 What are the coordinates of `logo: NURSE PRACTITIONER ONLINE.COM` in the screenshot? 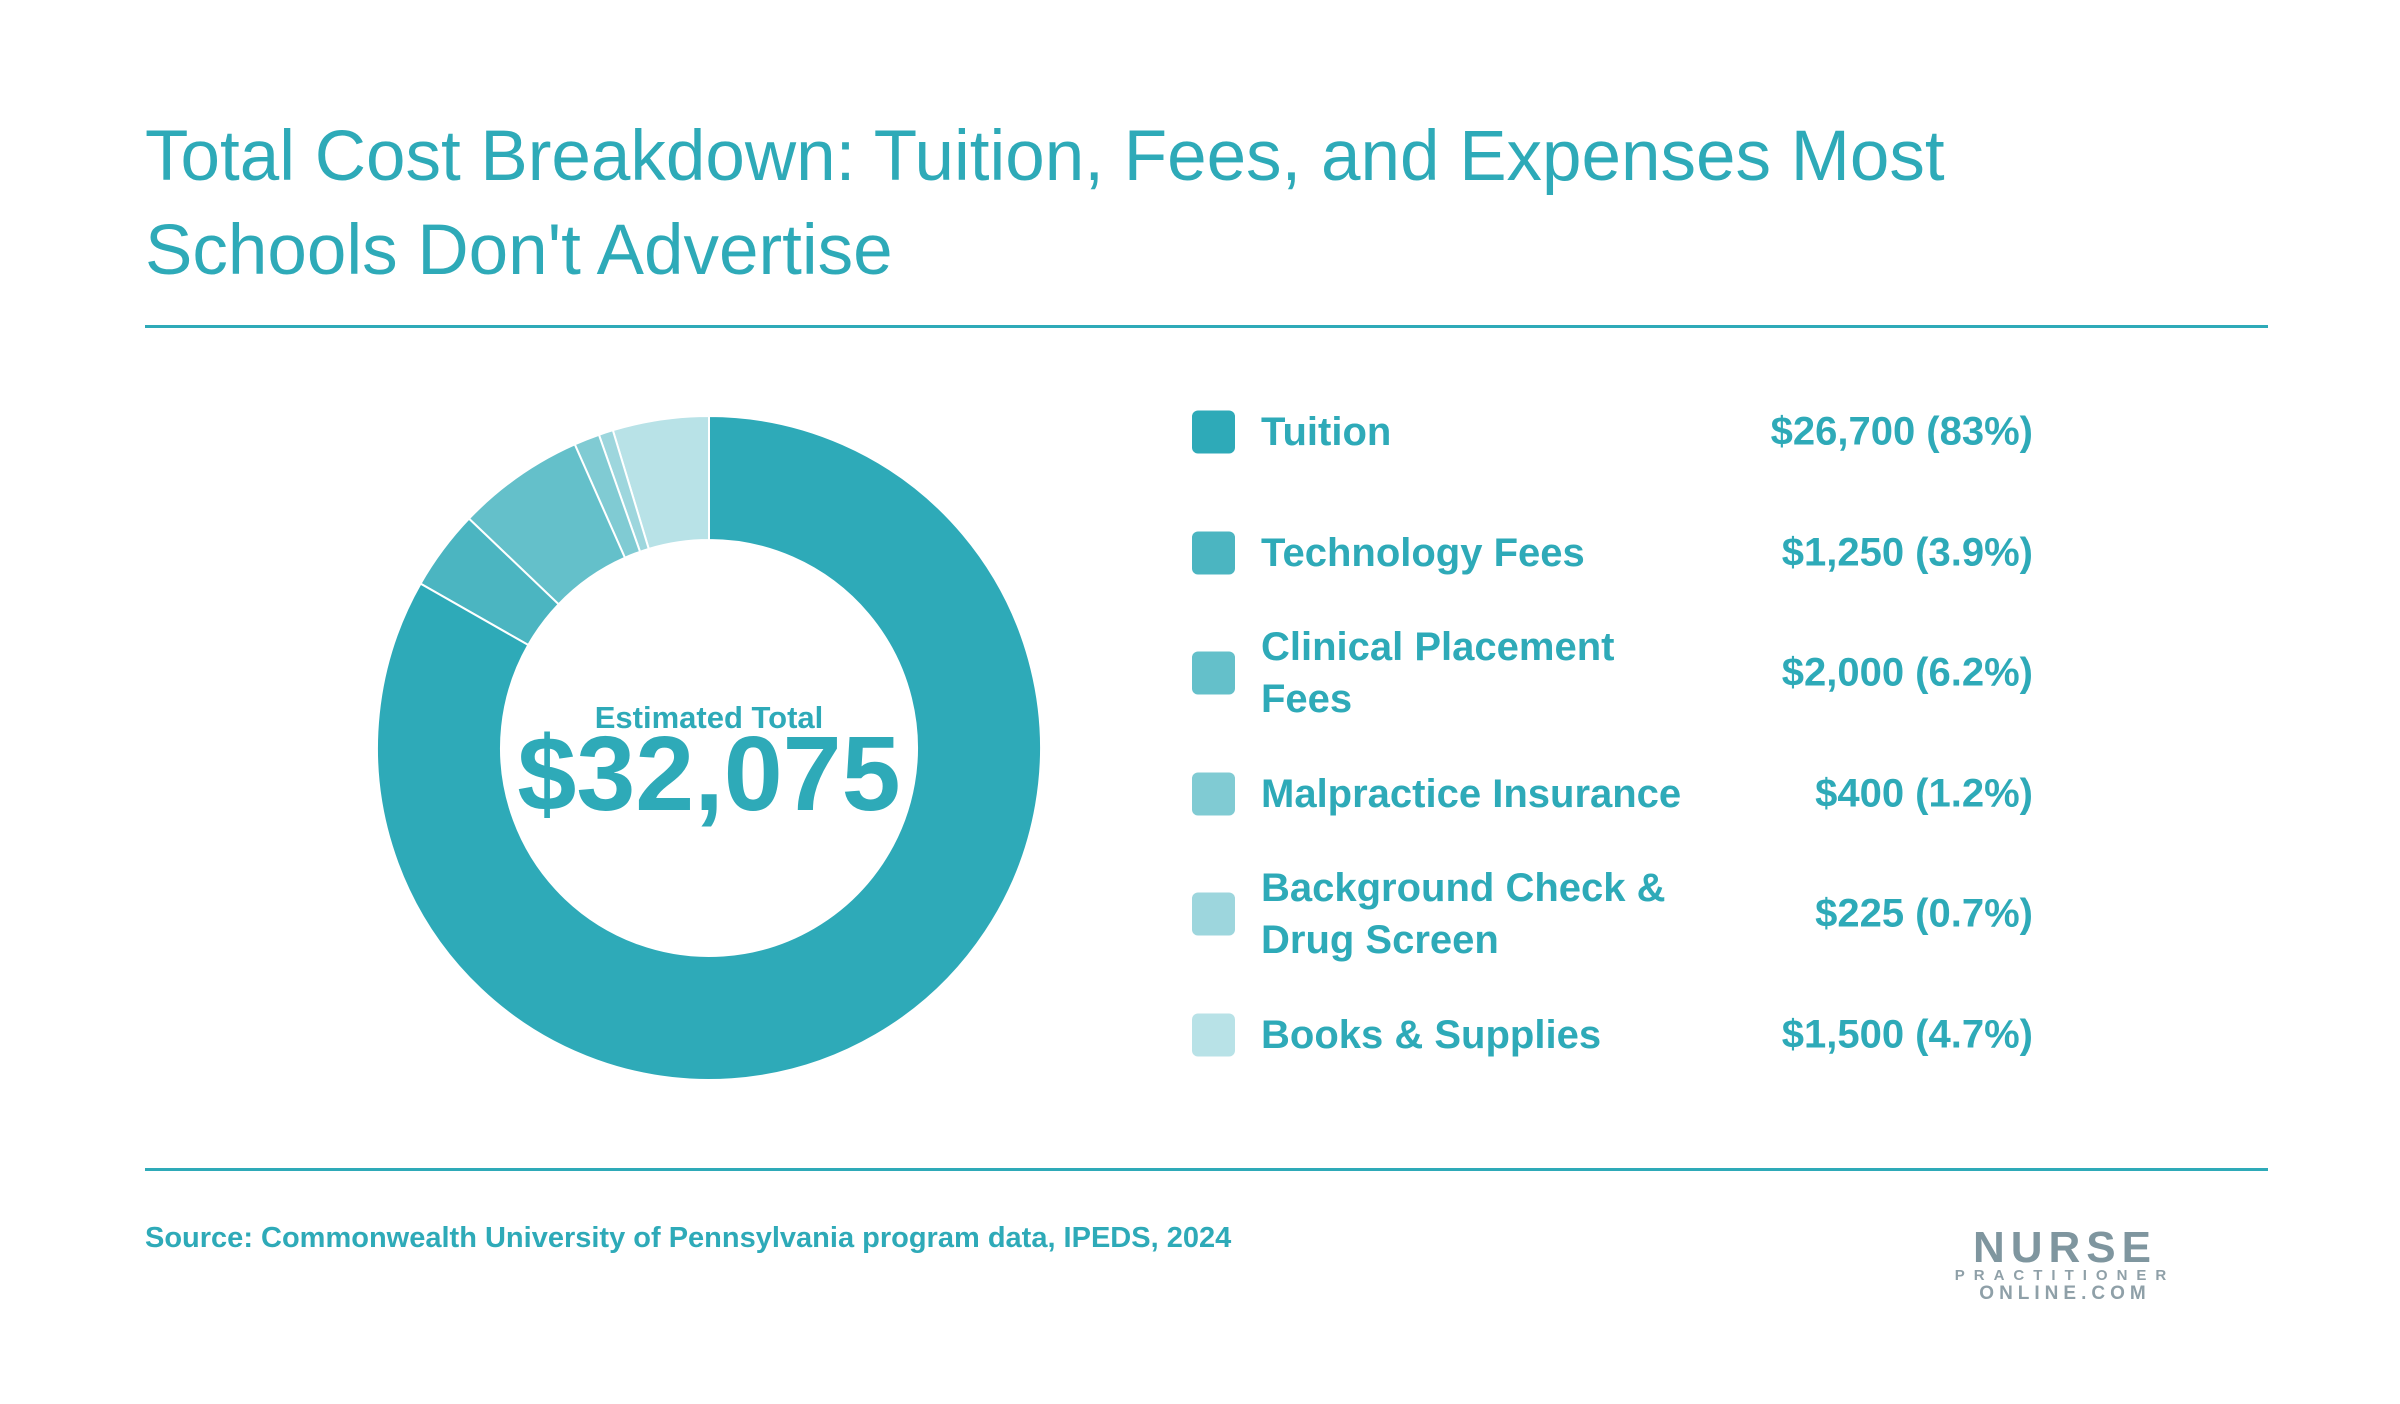 It's located at (2065, 1263).